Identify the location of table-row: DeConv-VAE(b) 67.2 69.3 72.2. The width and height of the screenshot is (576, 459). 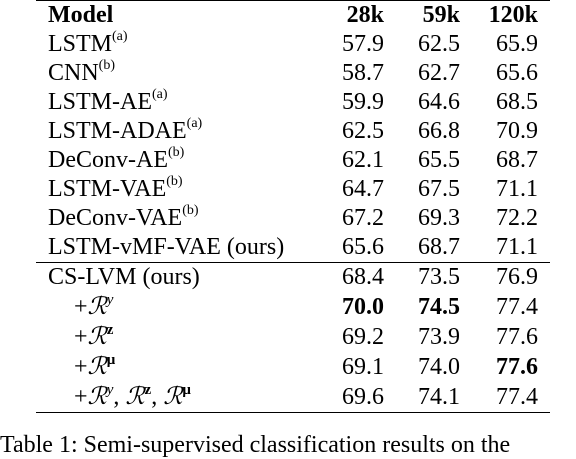
(293, 218).